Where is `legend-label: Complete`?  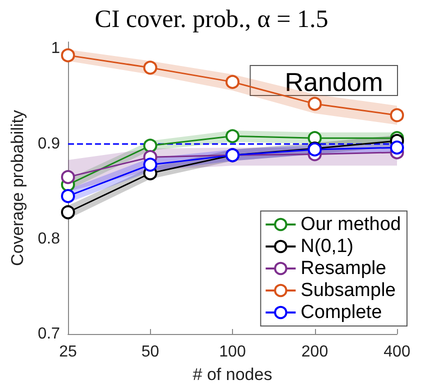
legend-label: Complete is located at coordinates (341, 312).